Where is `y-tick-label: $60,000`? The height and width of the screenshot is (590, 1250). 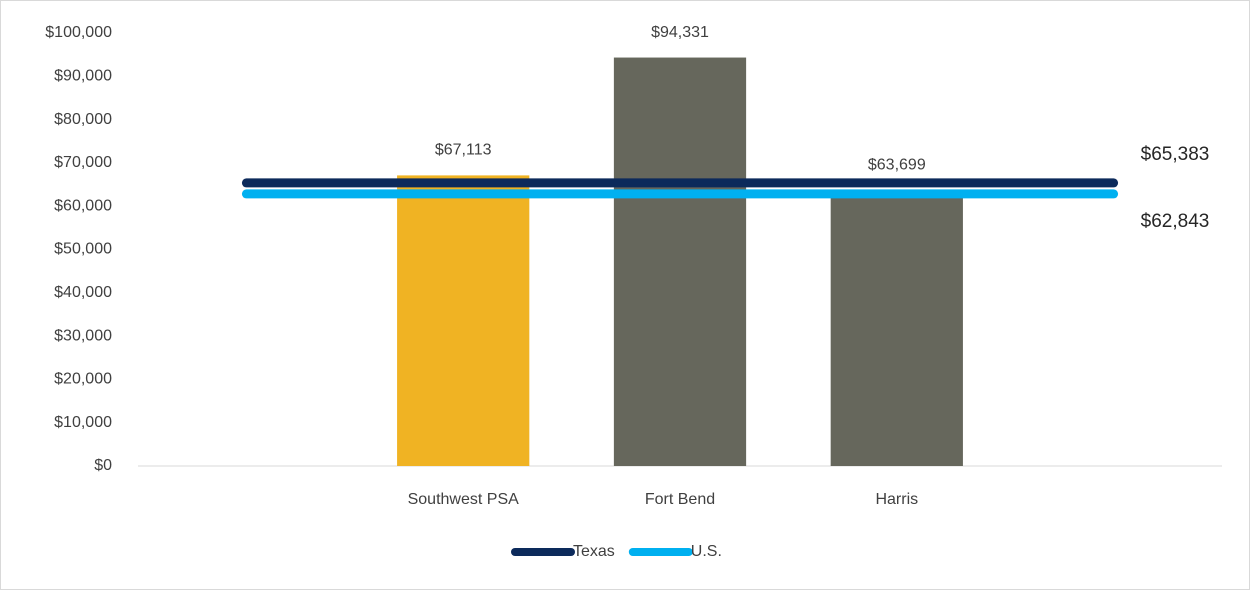 y-tick-label: $60,000 is located at coordinates (83, 205).